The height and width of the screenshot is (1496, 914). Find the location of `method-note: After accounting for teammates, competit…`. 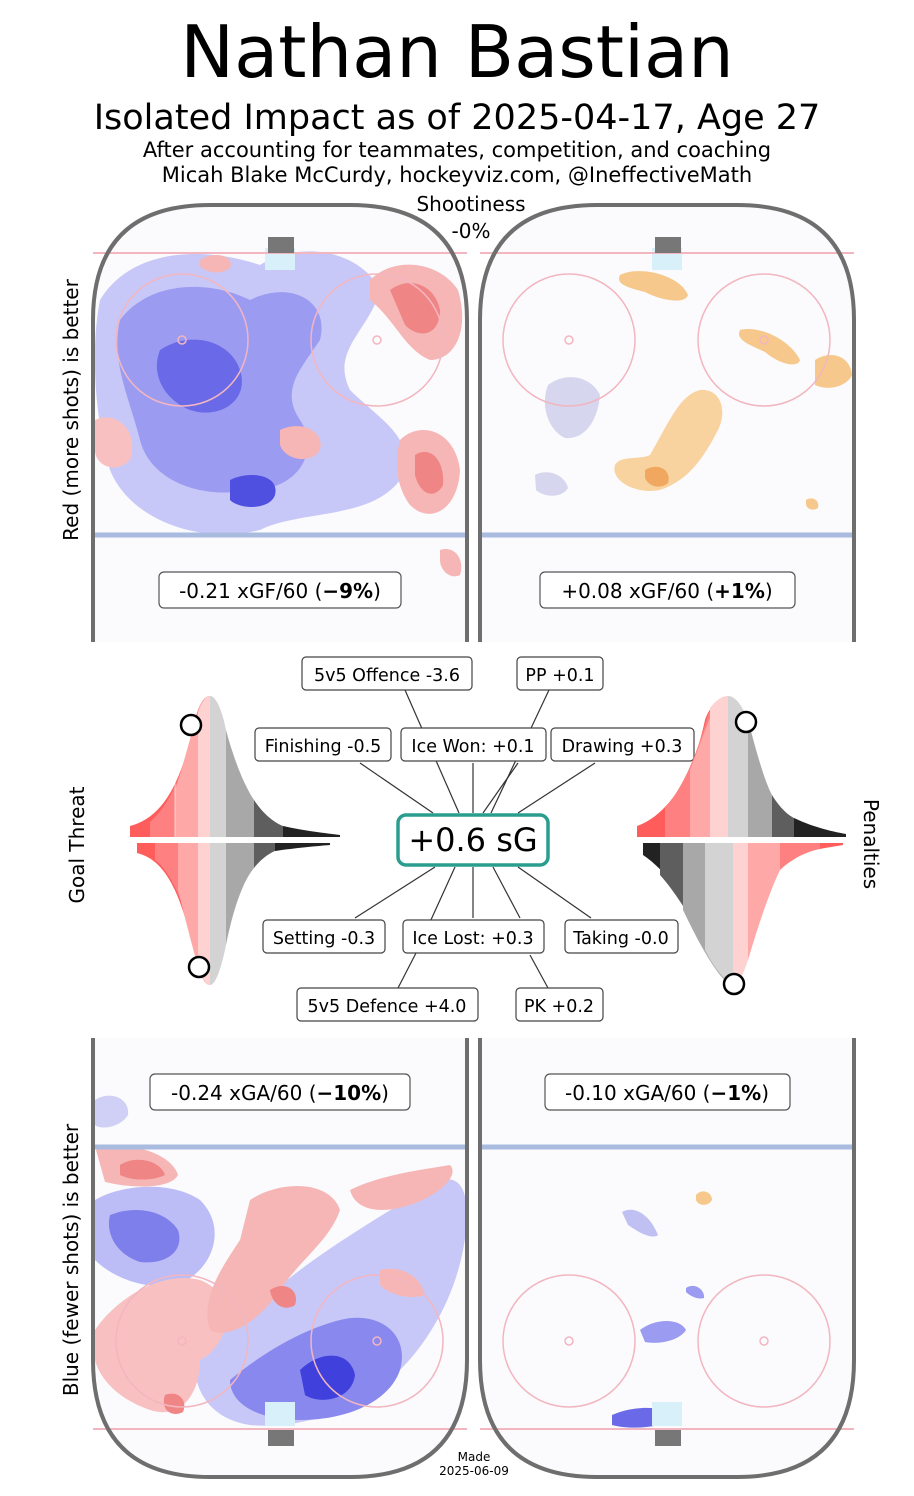

method-note: After accounting for teammates, competit… is located at coordinates (457, 150).